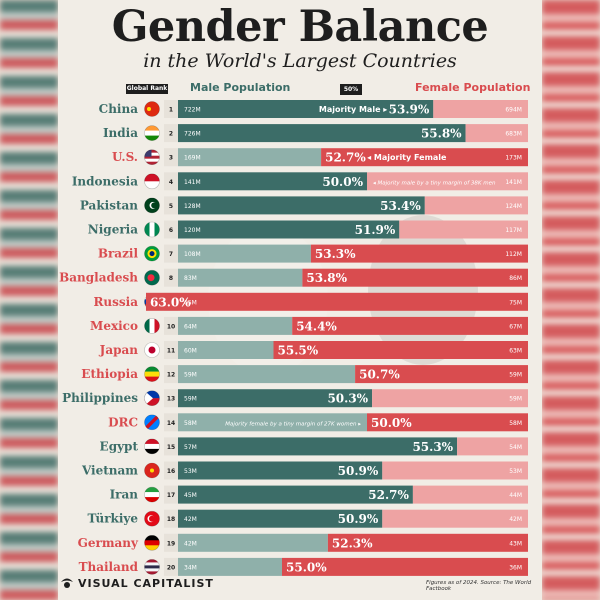 This screenshot has height=600, width=600. What do you see at coordinates (306, 567) in the screenshot?
I see `majority-percentage: 55.0%` at bounding box center [306, 567].